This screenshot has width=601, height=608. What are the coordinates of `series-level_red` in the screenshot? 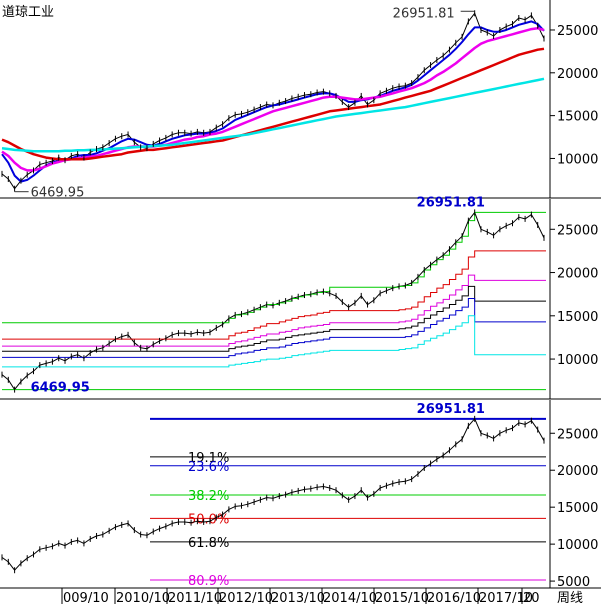 It's located at (274, 295).